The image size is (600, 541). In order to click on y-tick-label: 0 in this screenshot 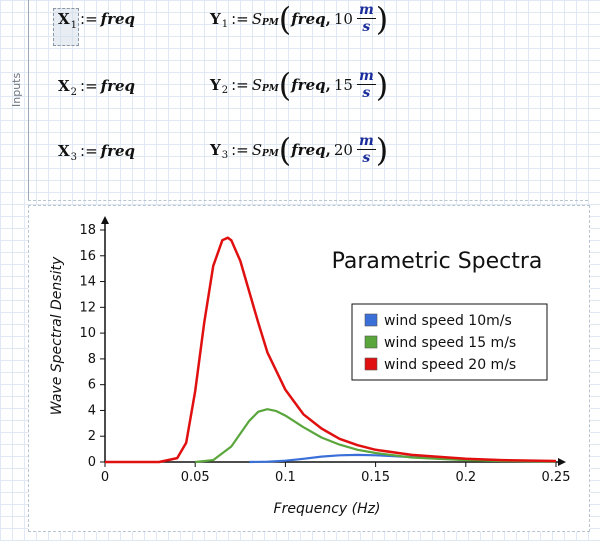, I will do `click(92, 462)`.